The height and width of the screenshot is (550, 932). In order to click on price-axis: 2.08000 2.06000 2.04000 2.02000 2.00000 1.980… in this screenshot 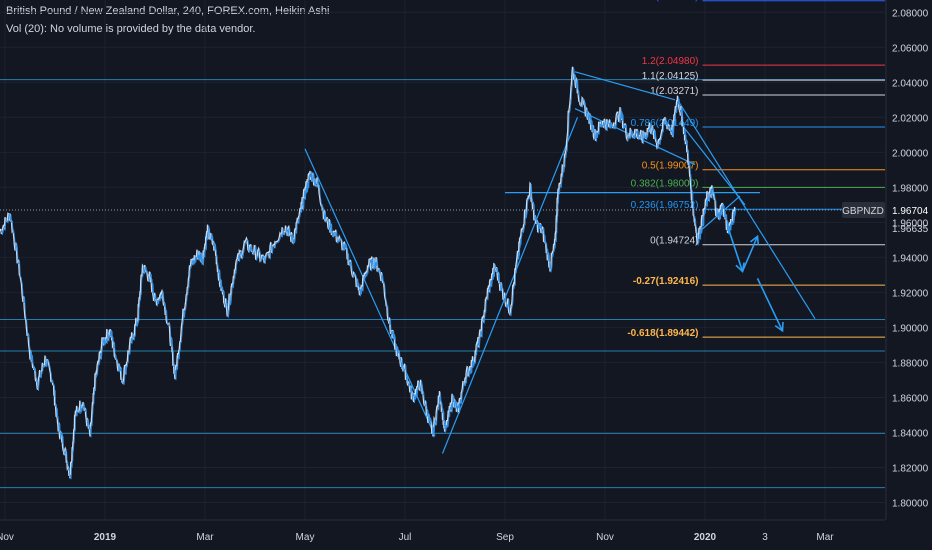, I will do `click(887, 275)`.